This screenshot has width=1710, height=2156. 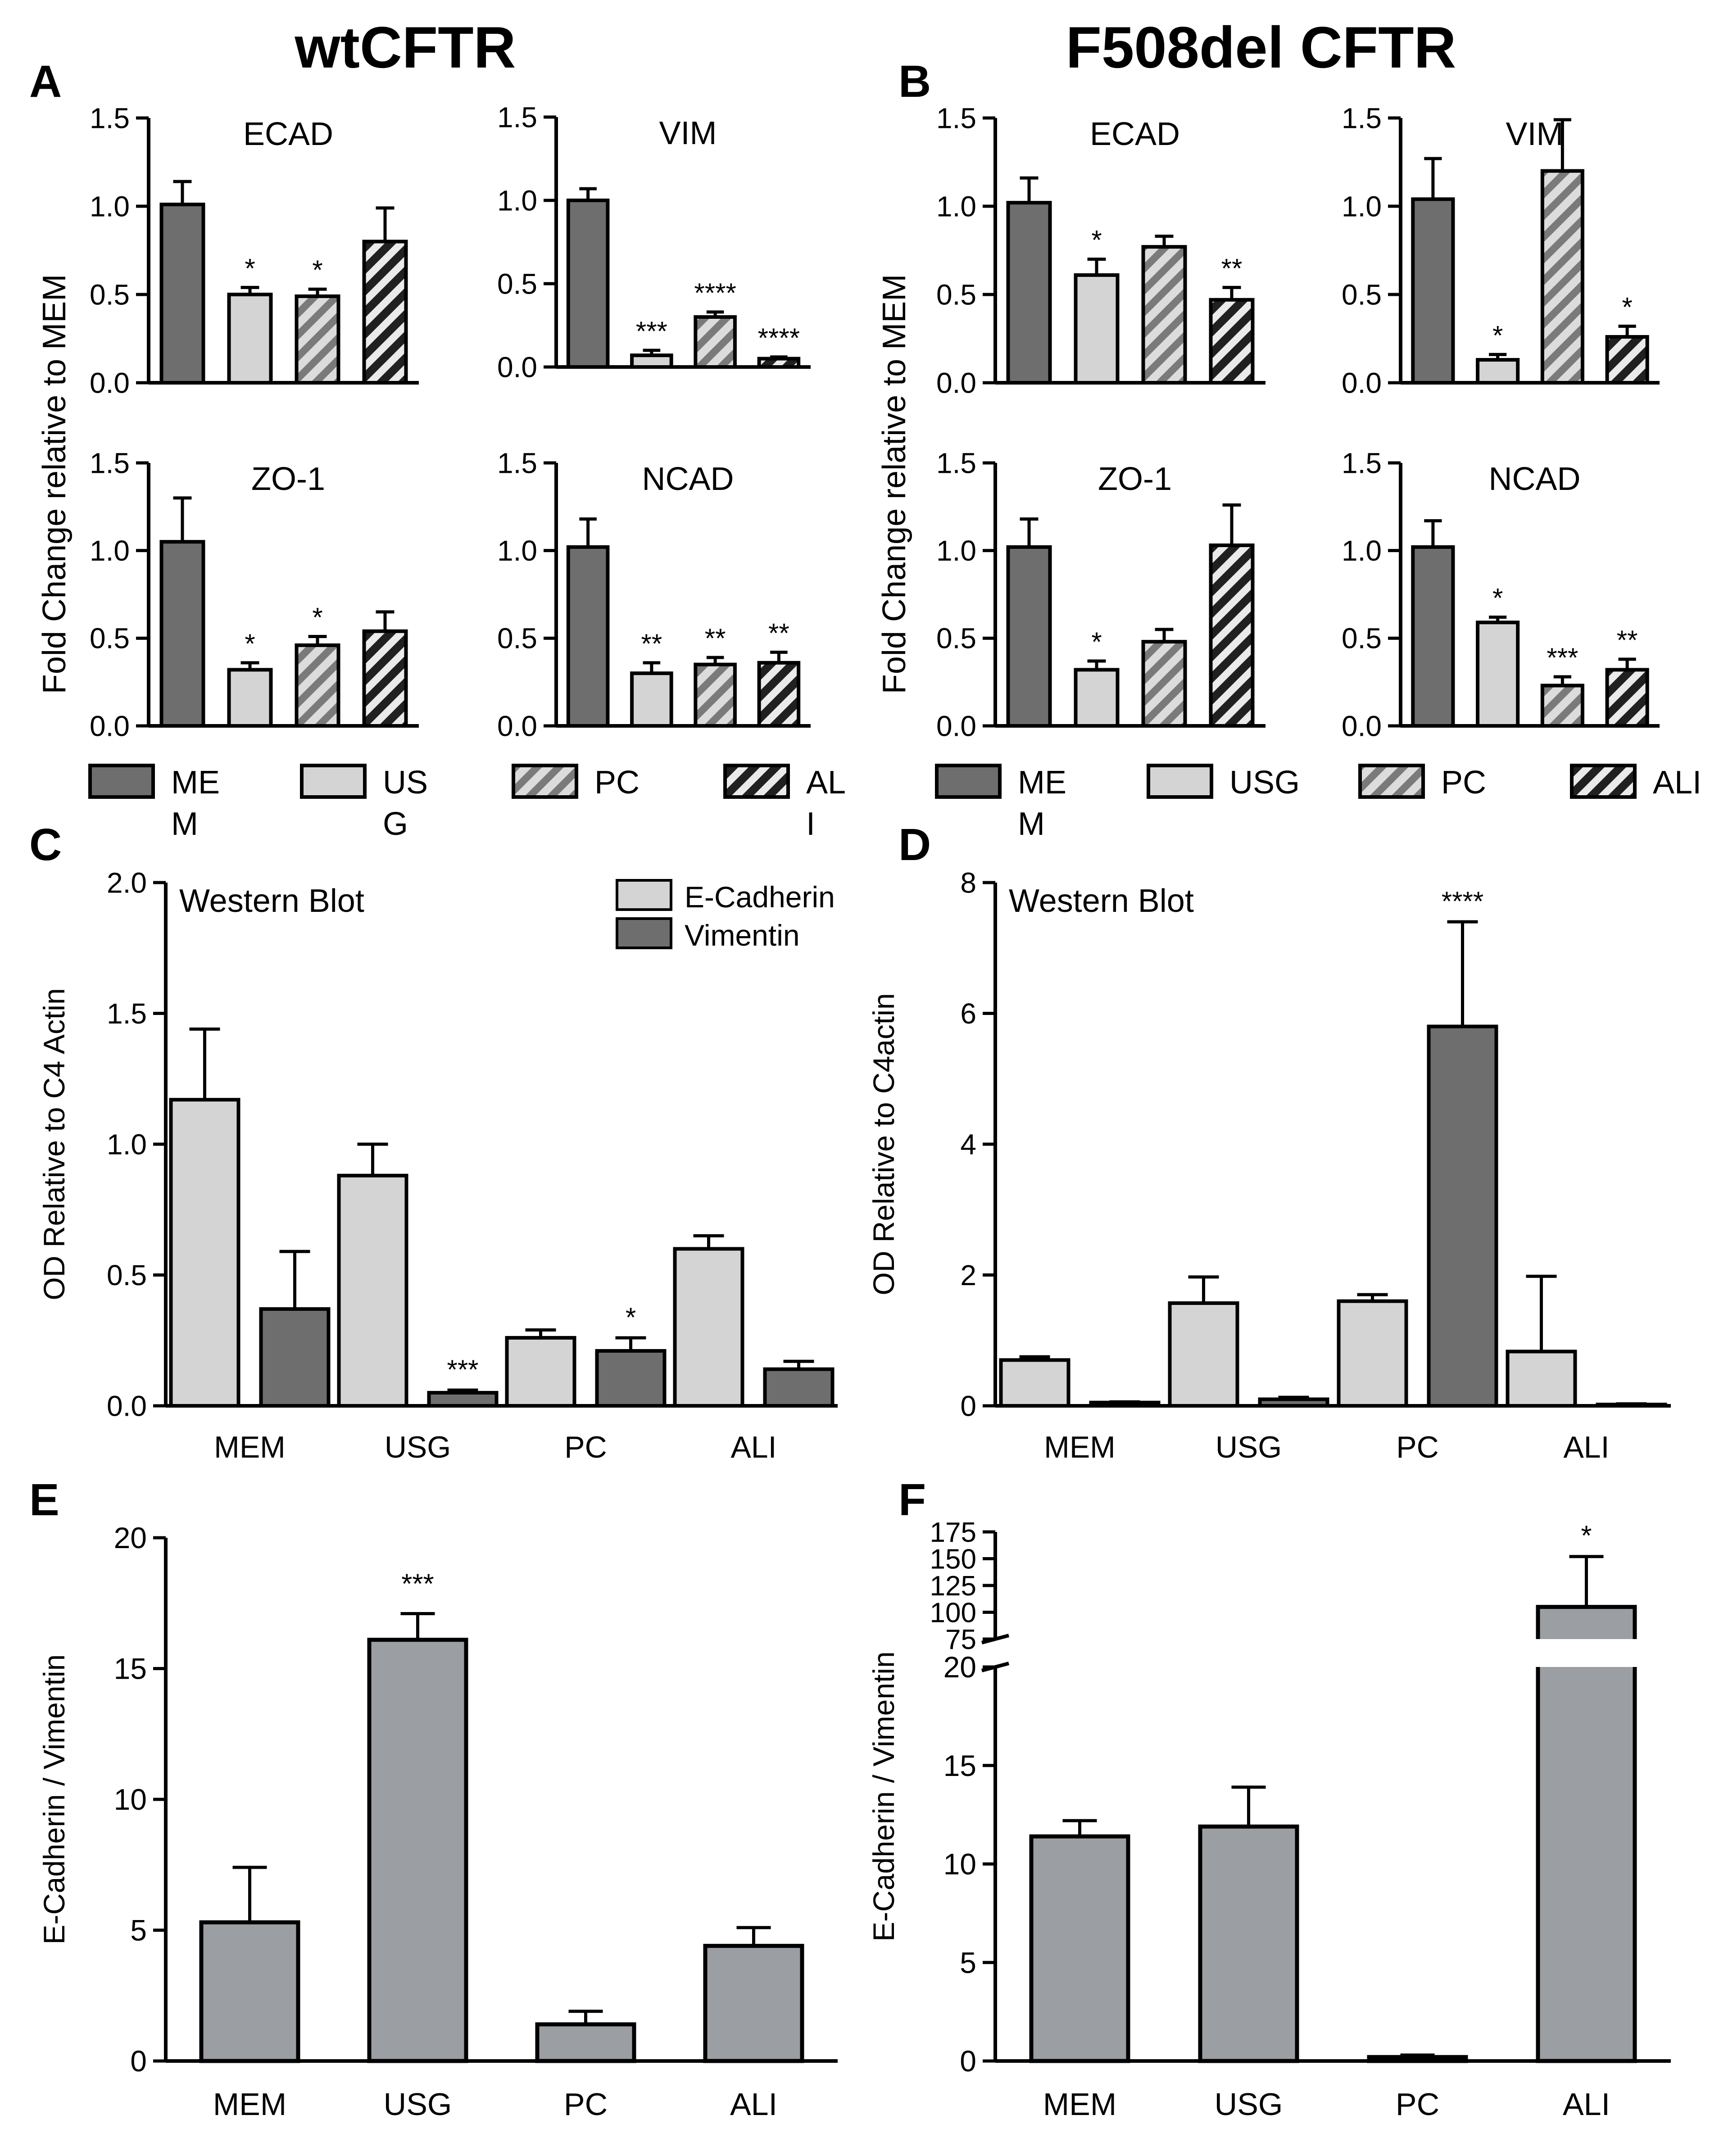 I want to click on A-ECAD-bar-mem, so click(x=182, y=294).